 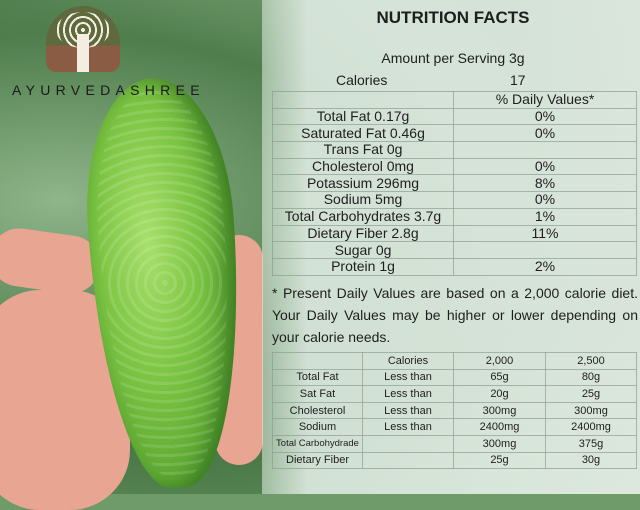 What do you see at coordinates (83, 39) in the screenshot?
I see `brand-logo-tree-icon` at bounding box center [83, 39].